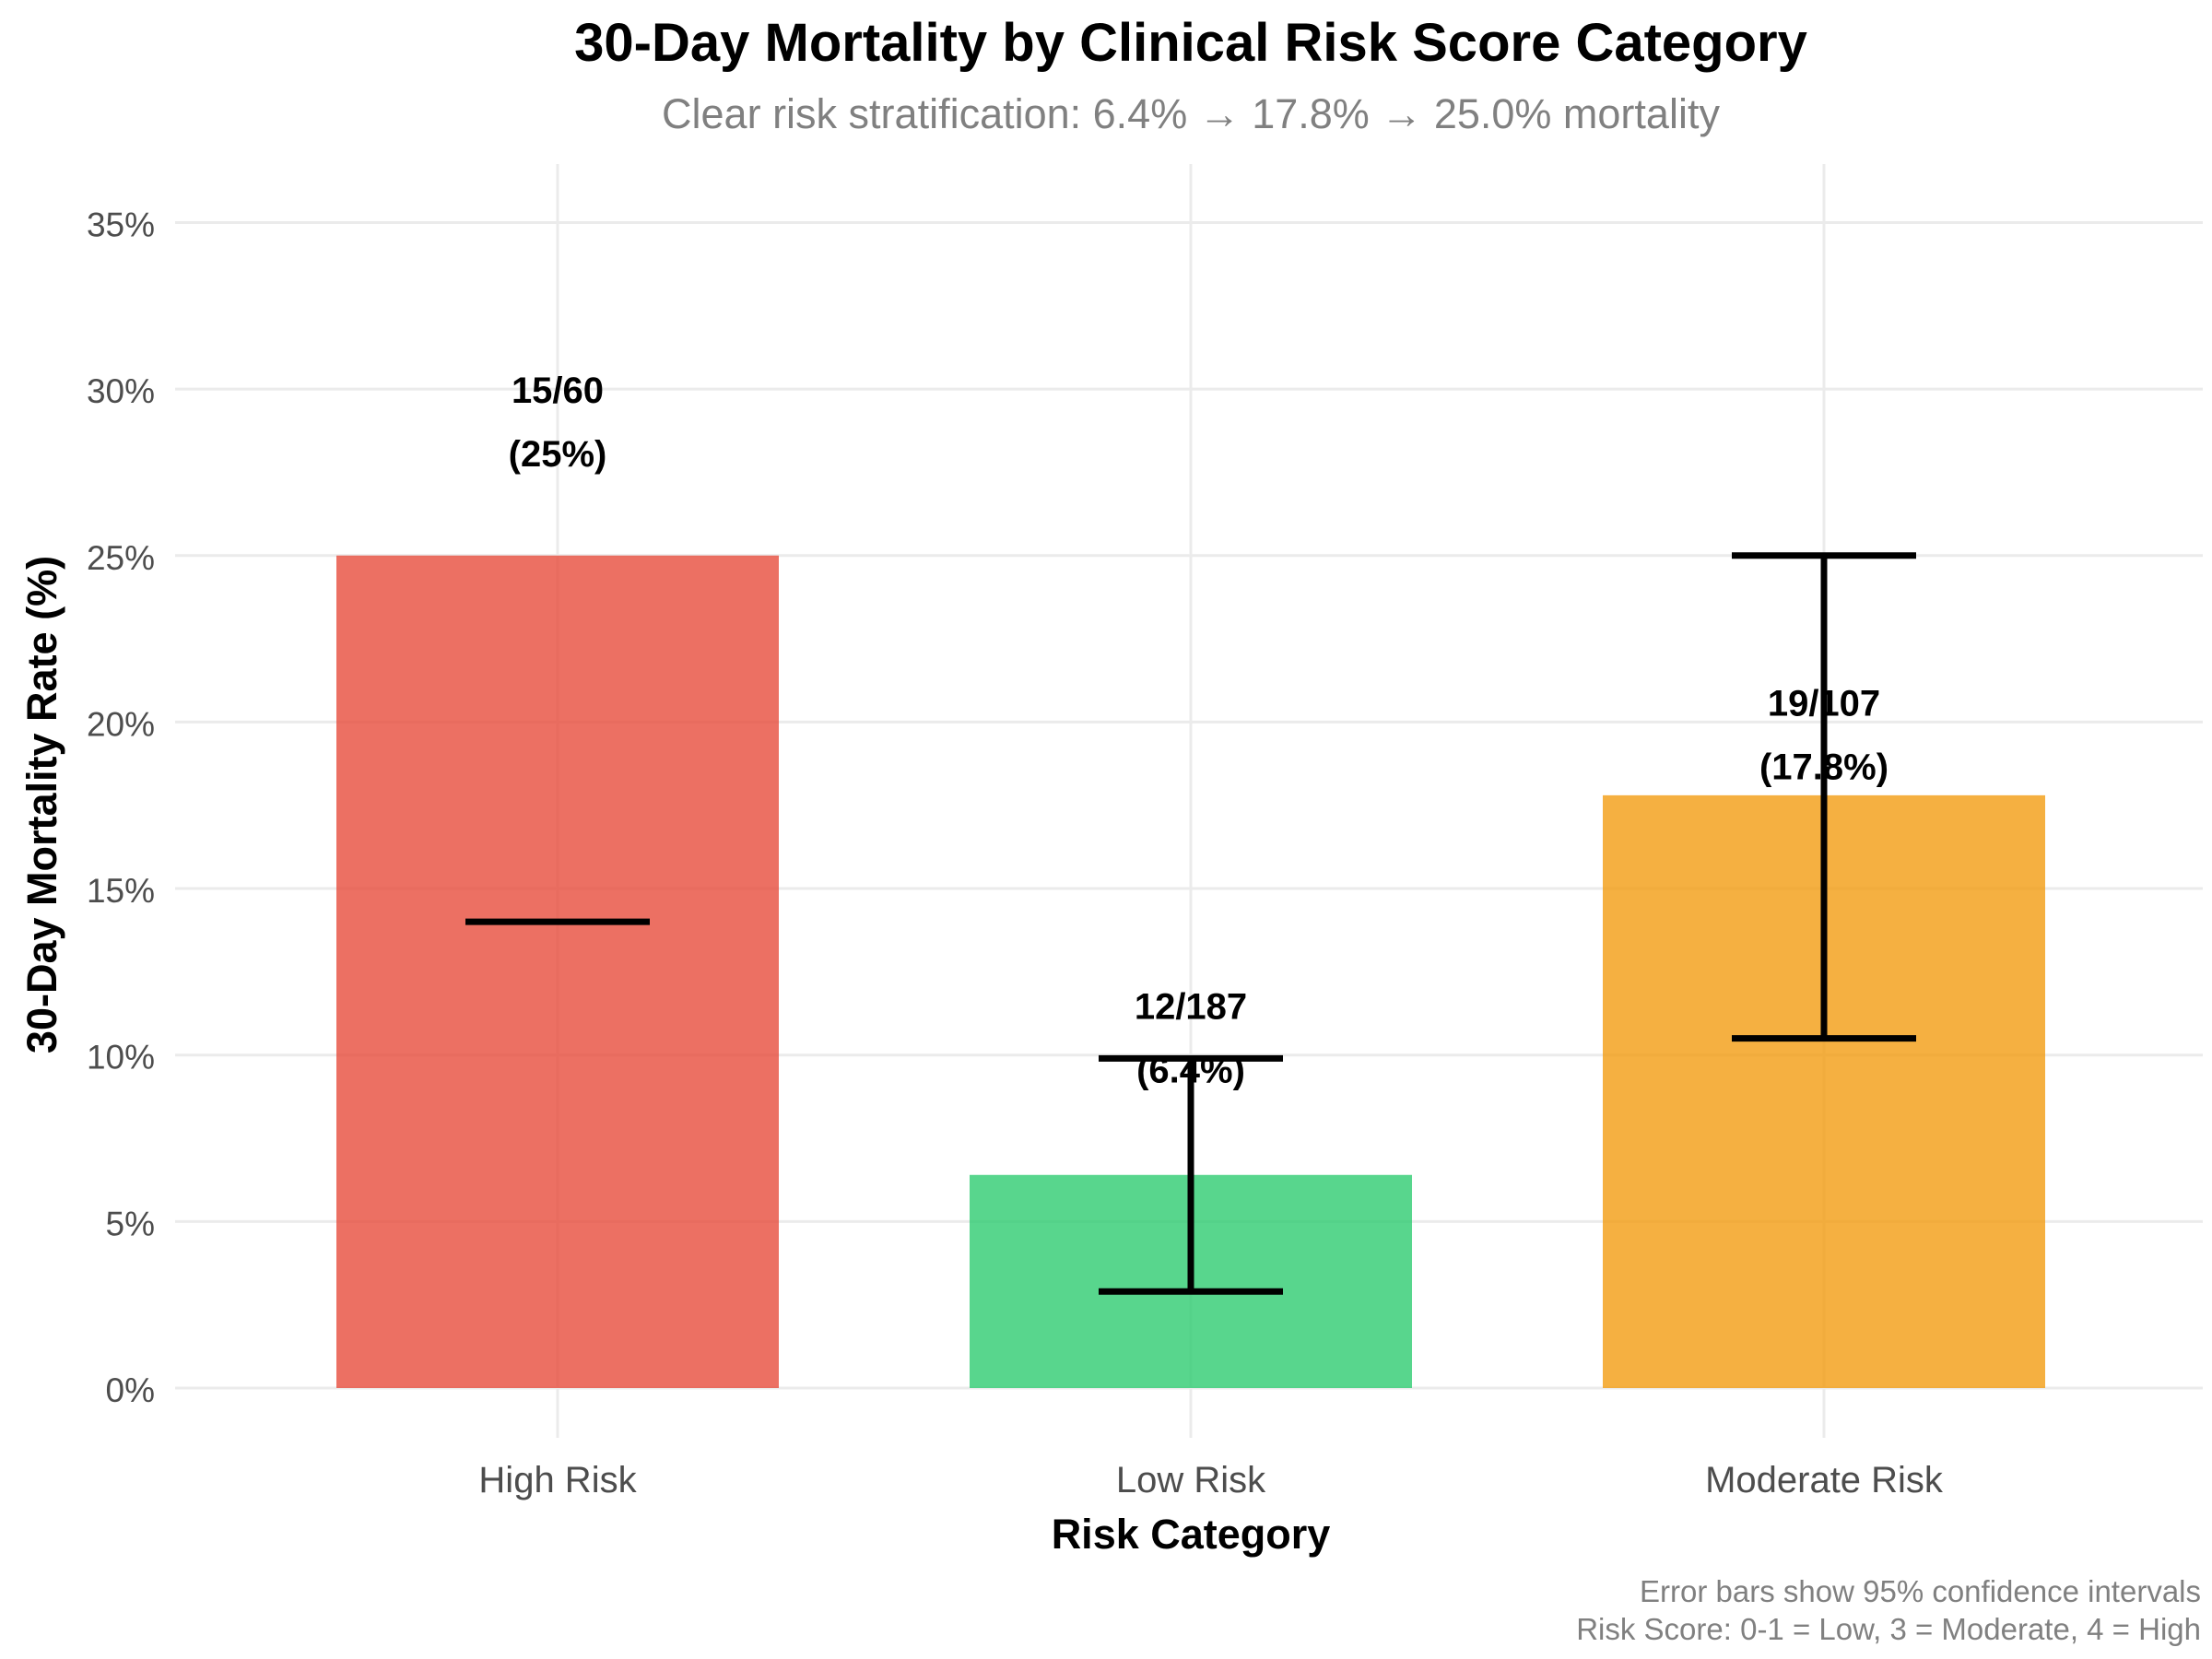 This screenshot has width=2212, height=1659. Describe the element at coordinates (1191, 1007) in the screenshot. I see `bar-label-counts: 12/187` at that location.